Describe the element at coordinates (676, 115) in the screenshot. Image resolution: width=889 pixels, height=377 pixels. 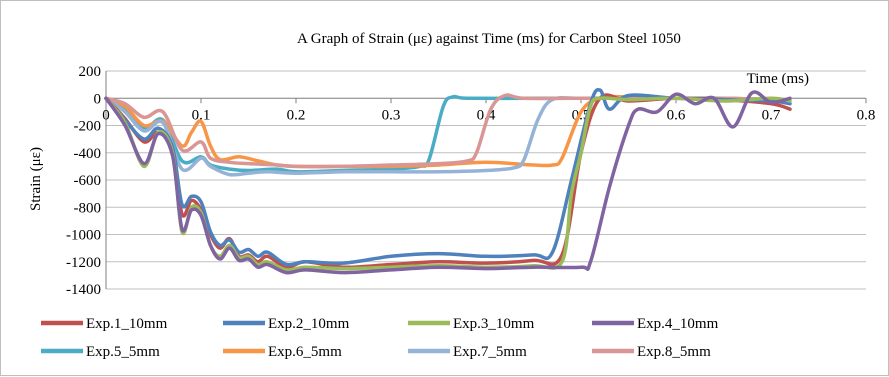
I see `x-tick-label: 0.6` at that location.